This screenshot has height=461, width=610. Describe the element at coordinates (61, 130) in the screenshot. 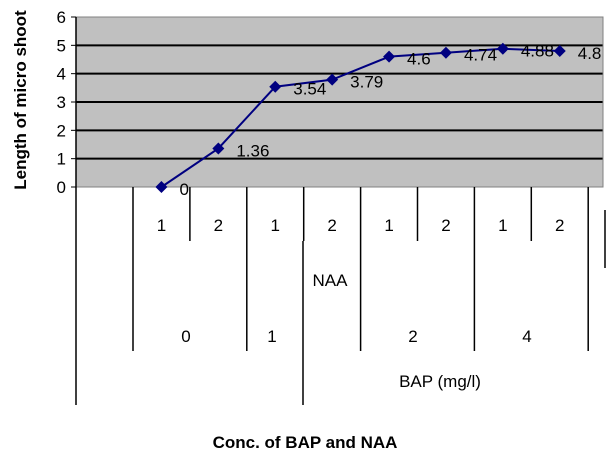

I see `y-tick-label: 2` at that location.